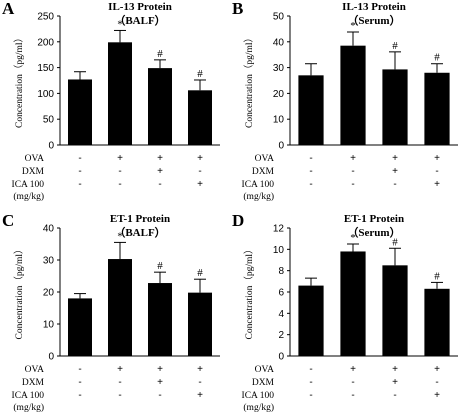 The image size is (474, 413). Describe the element at coordinates (279, 68) in the screenshot. I see `y-tick-label: 30` at that location.